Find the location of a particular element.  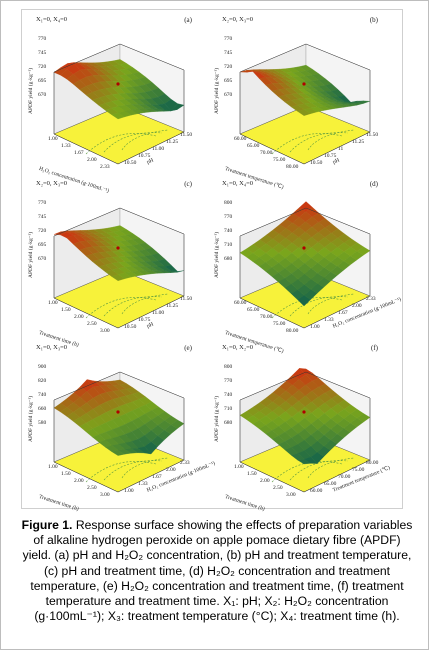

surface-plot-svg-c is located at coordinates (119, 268).